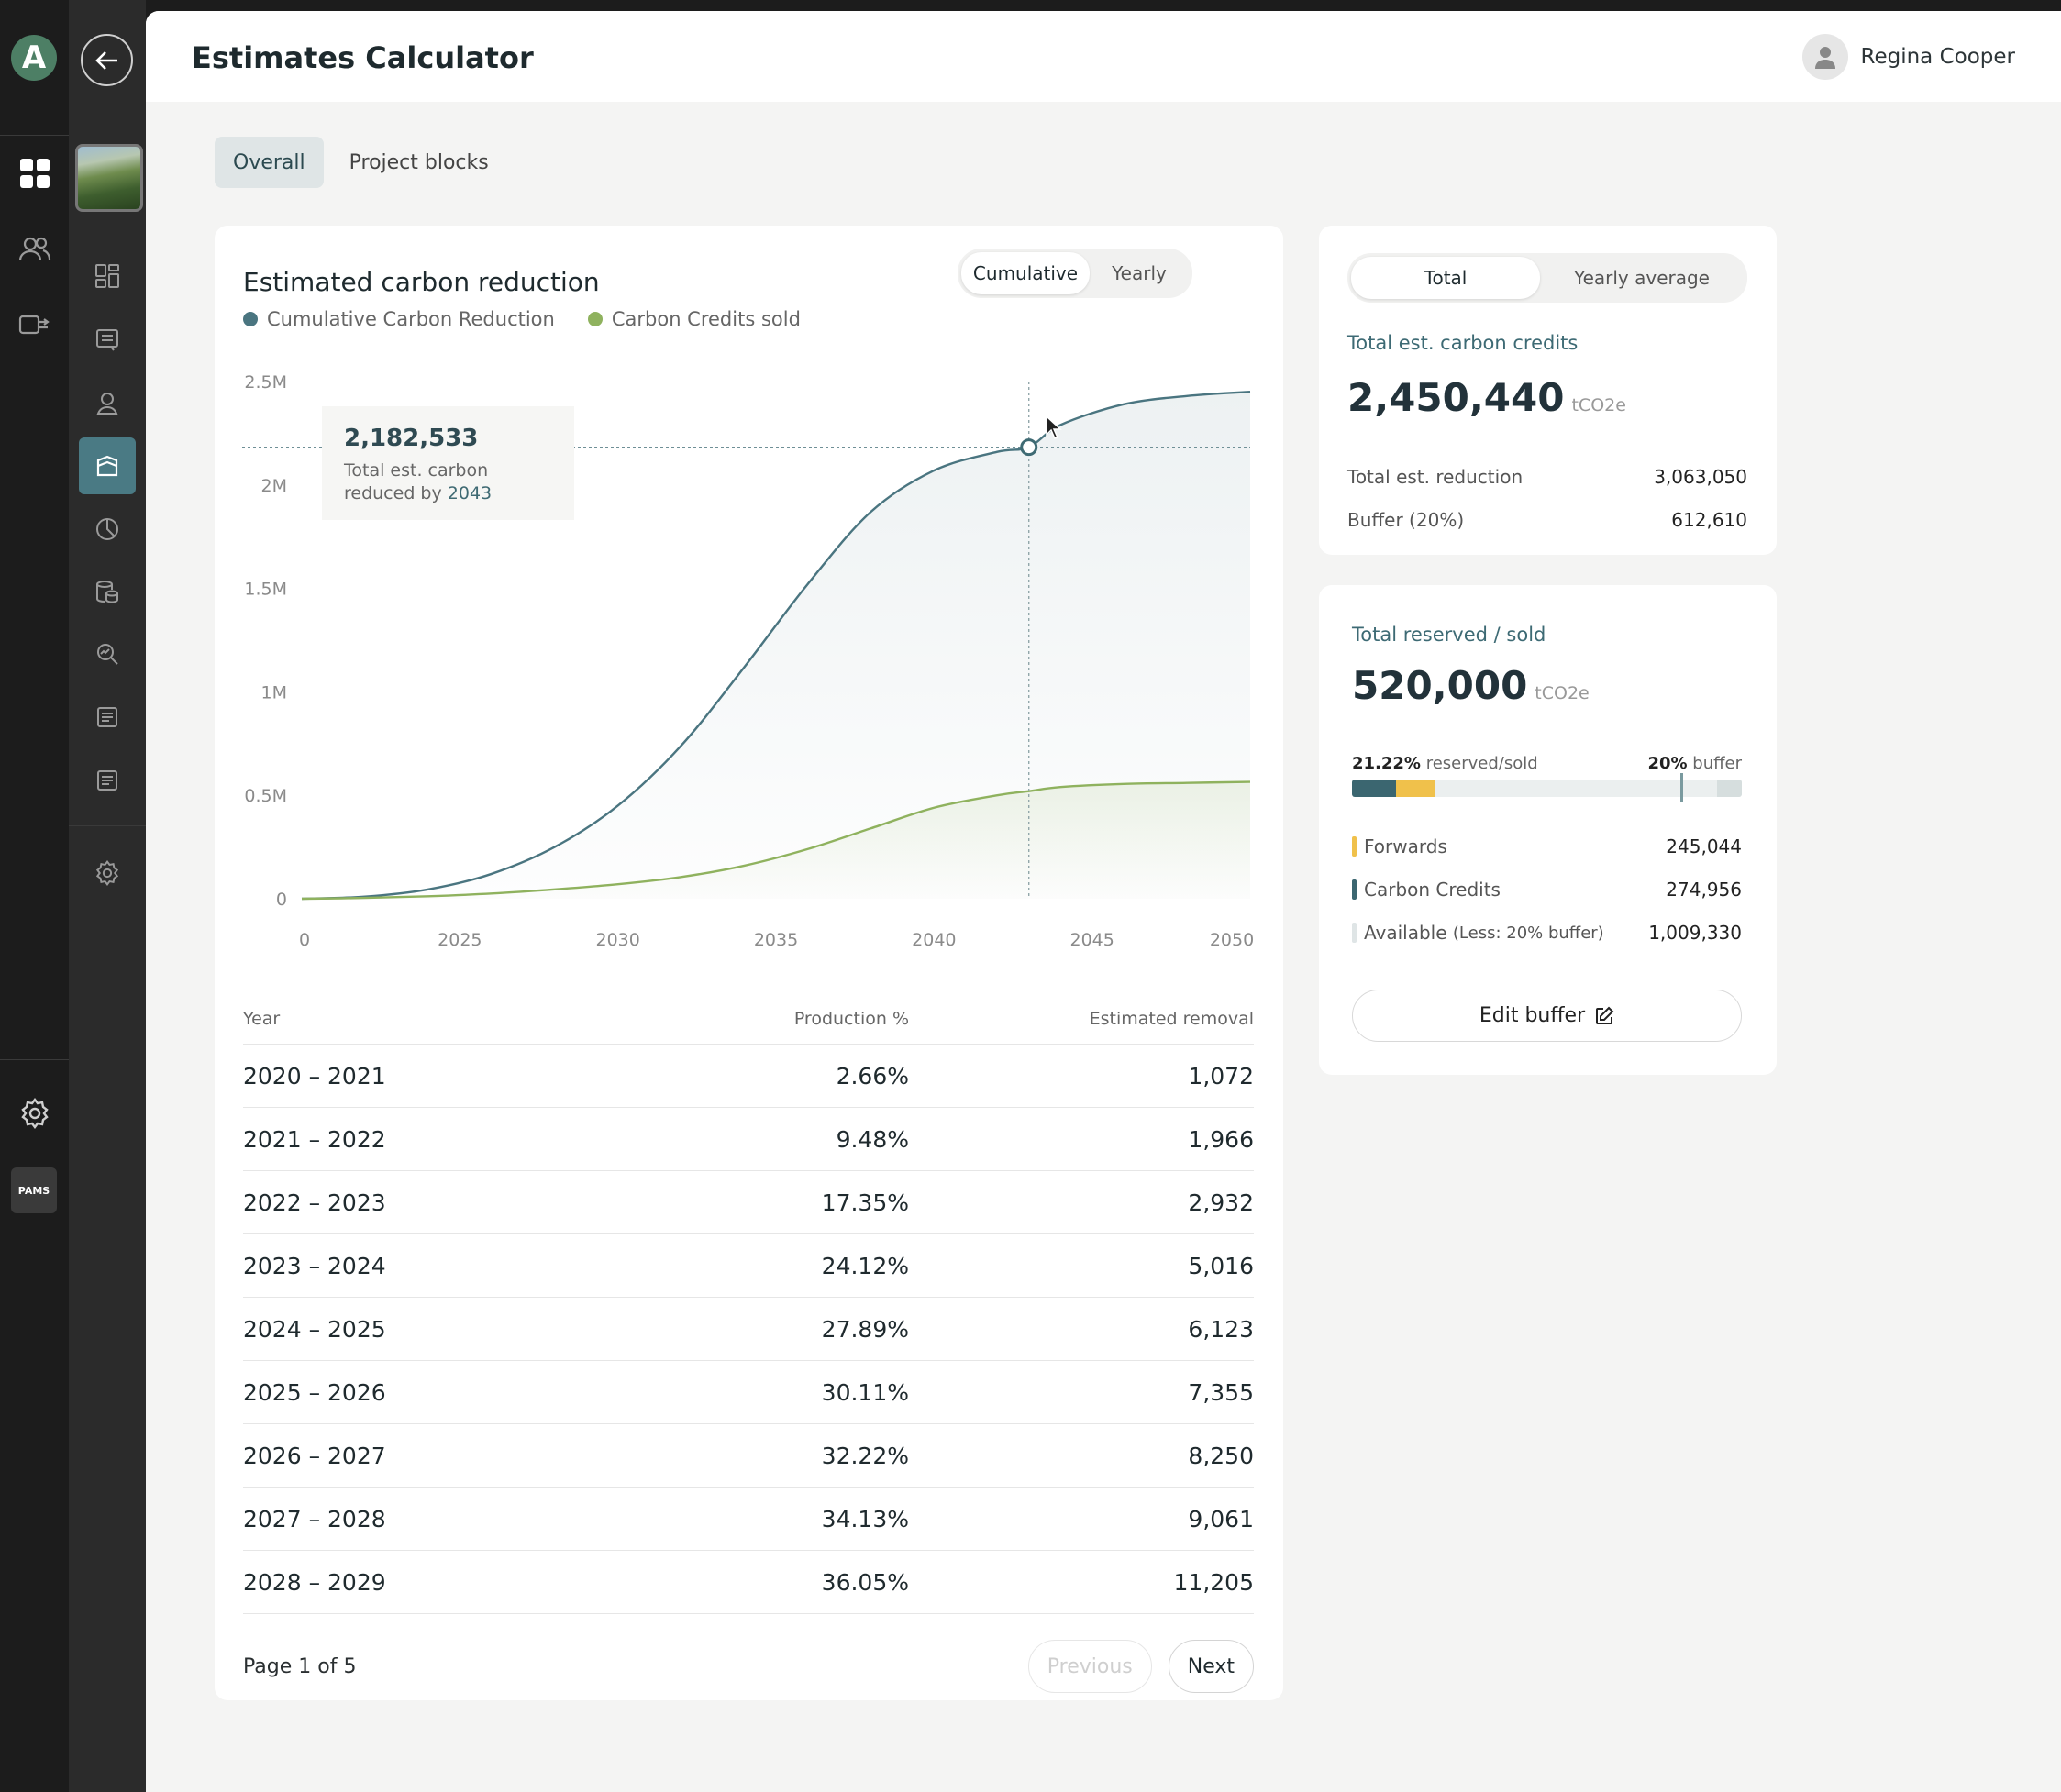 The width and height of the screenshot is (2061, 1792). Describe the element at coordinates (1547, 788) in the screenshot. I see `reserved-progress-bar` at that location.